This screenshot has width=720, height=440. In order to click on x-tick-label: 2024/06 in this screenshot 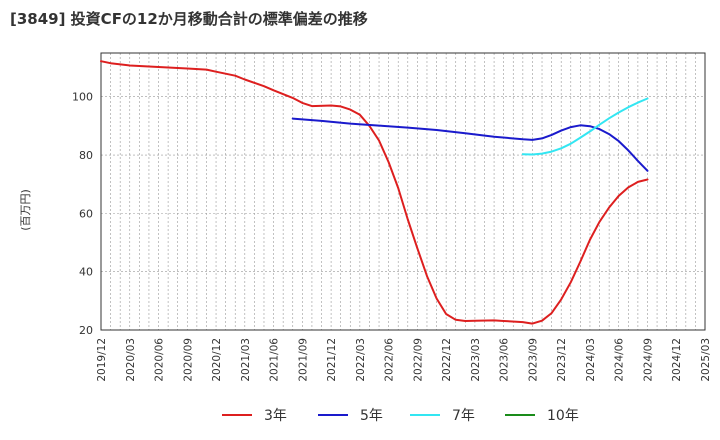, I will do `click(620, 360)`.